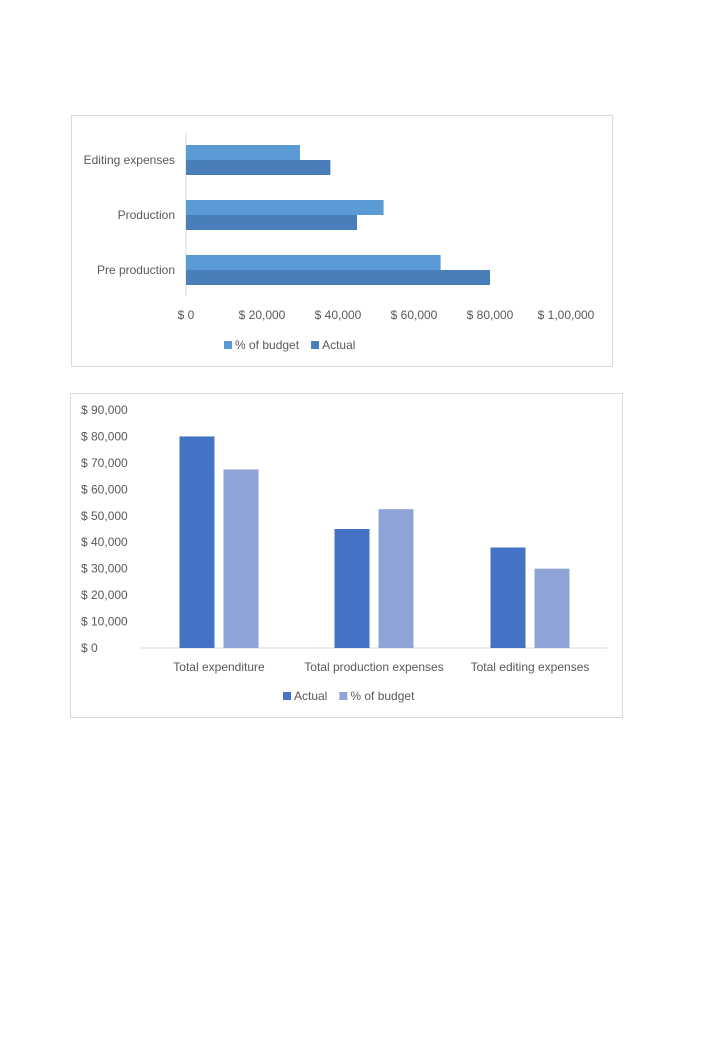 The width and height of the screenshot is (720, 1040). I want to click on bar-of-budget-editing-expenses, so click(243, 152).